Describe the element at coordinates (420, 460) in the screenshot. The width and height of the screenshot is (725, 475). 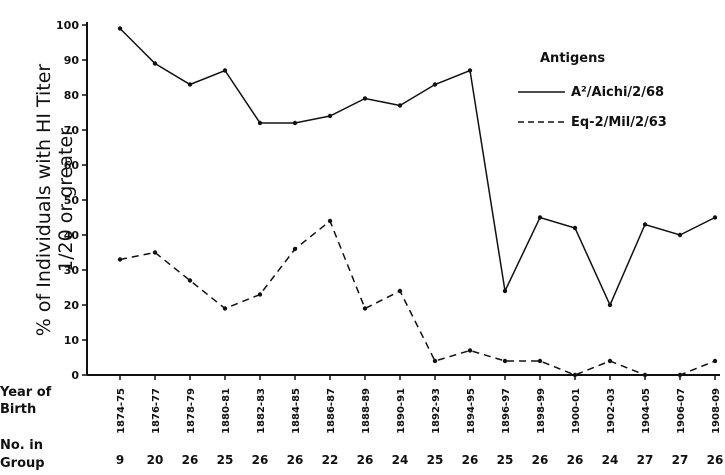
I see `group-counts: 9 20 26 25 26 26 22 26 24 25 26 25 26 26 24 27 27 26` at that location.